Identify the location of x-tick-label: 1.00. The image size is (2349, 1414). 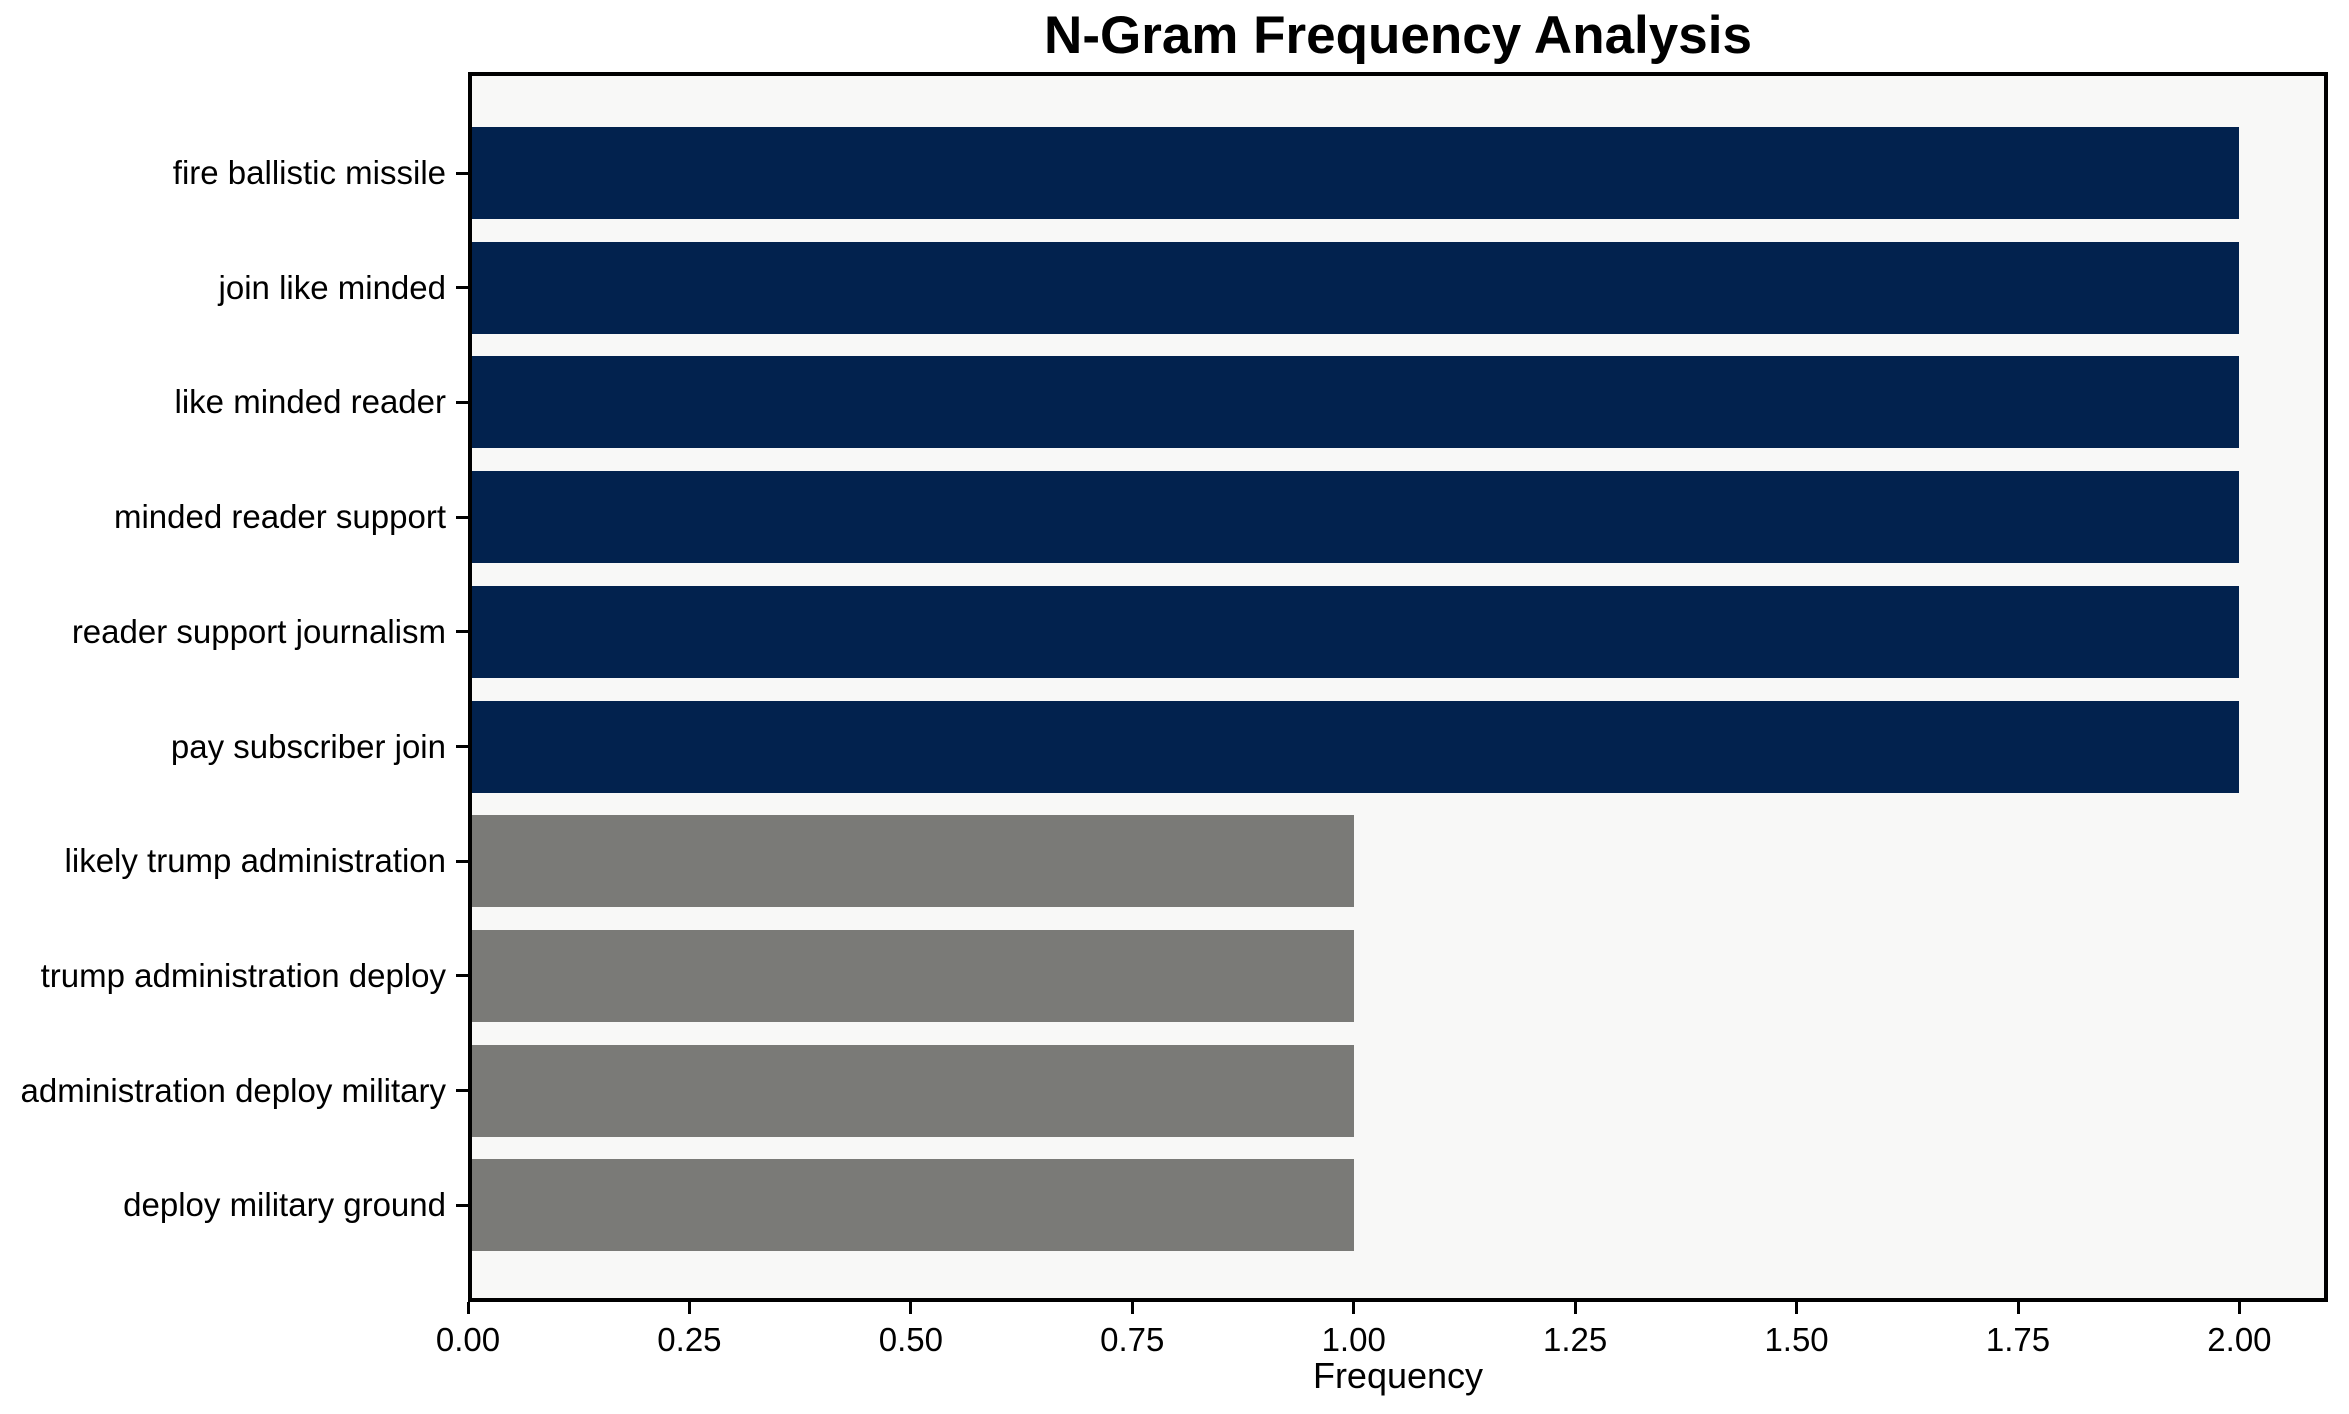
(1353, 1339).